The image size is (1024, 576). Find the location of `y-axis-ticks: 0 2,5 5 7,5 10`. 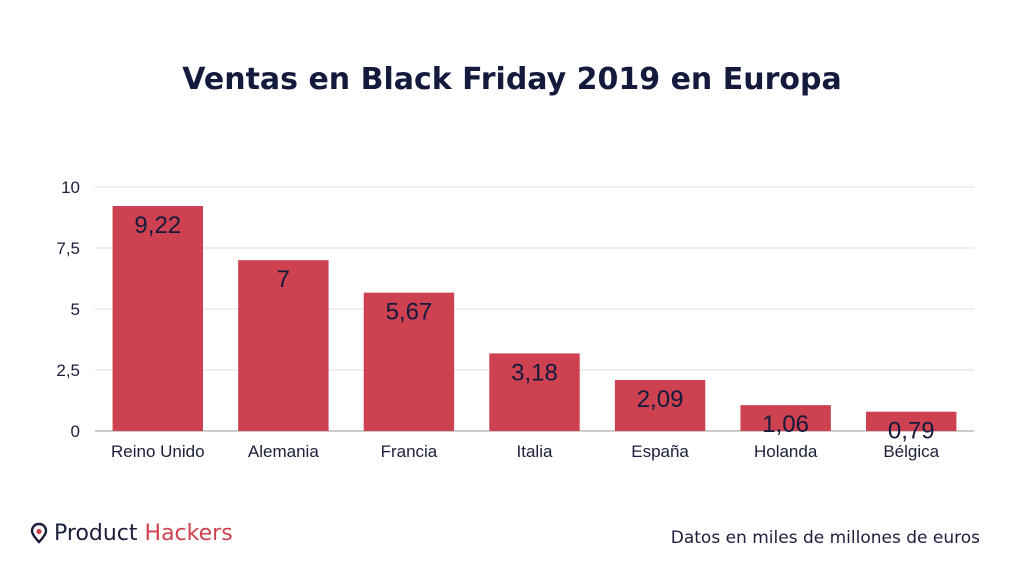

y-axis-ticks: 0 2,5 5 7,5 10 is located at coordinates (68, 309).